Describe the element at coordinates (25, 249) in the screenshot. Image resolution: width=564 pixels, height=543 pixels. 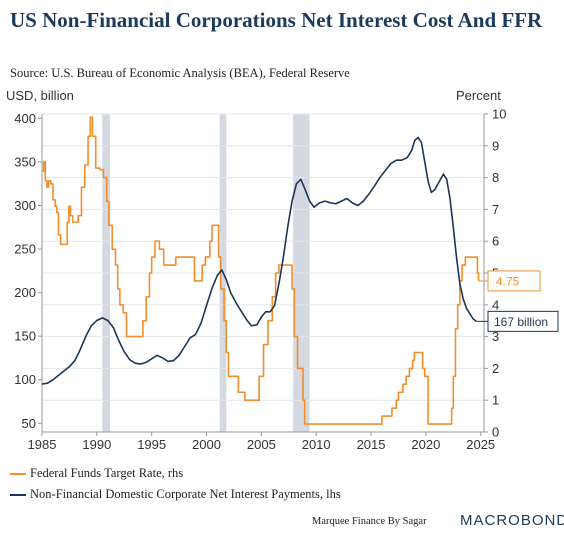
I see `left-tick-label-250: 250` at that location.